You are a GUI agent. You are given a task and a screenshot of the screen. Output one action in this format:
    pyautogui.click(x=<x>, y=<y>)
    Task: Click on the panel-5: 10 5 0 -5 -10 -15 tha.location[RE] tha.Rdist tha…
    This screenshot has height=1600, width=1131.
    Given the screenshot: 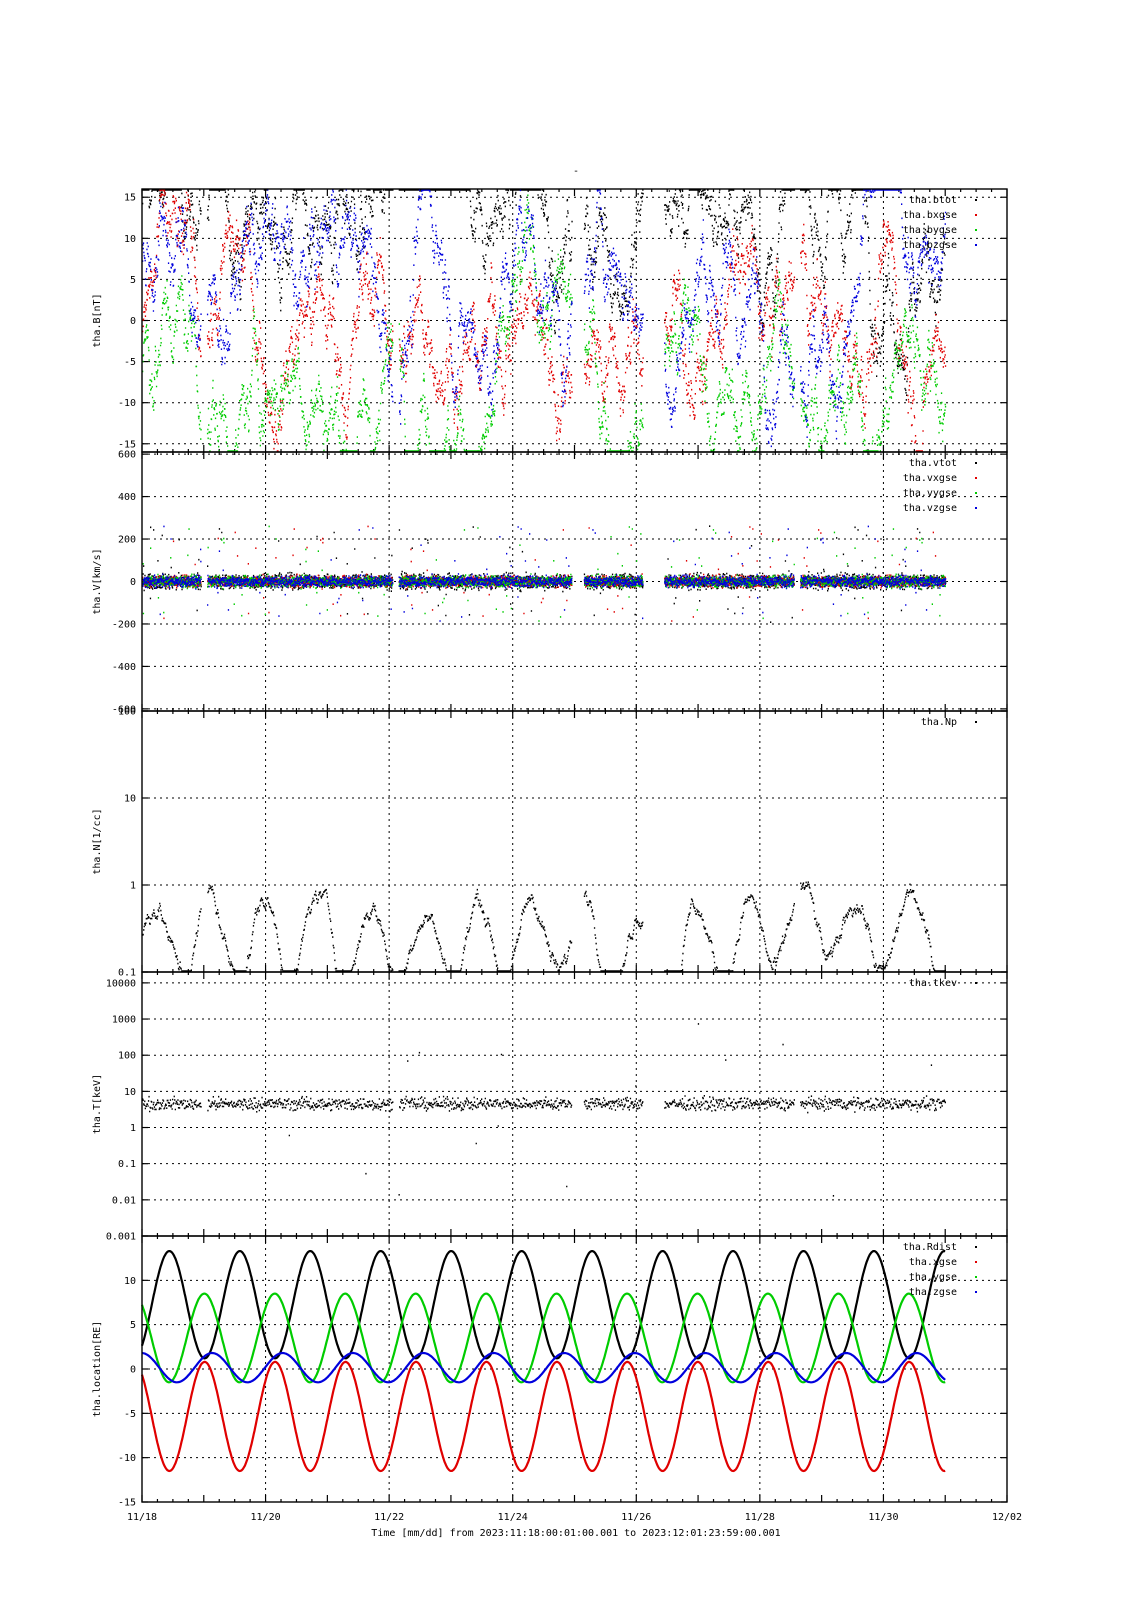 What is the action you would take?
    pyautogui.click(x=550, y=1372)
    